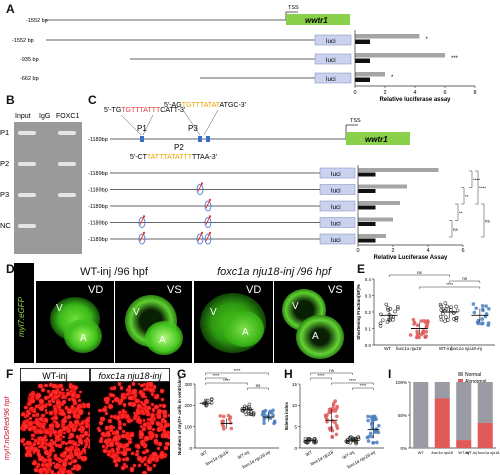 Image resolution: width=500 pixels, height=475 pixels. What do you see at coordinates (403, 448) in the screenshot?
I see `y-tick-label: 0%` at bounding box center [403, 448].